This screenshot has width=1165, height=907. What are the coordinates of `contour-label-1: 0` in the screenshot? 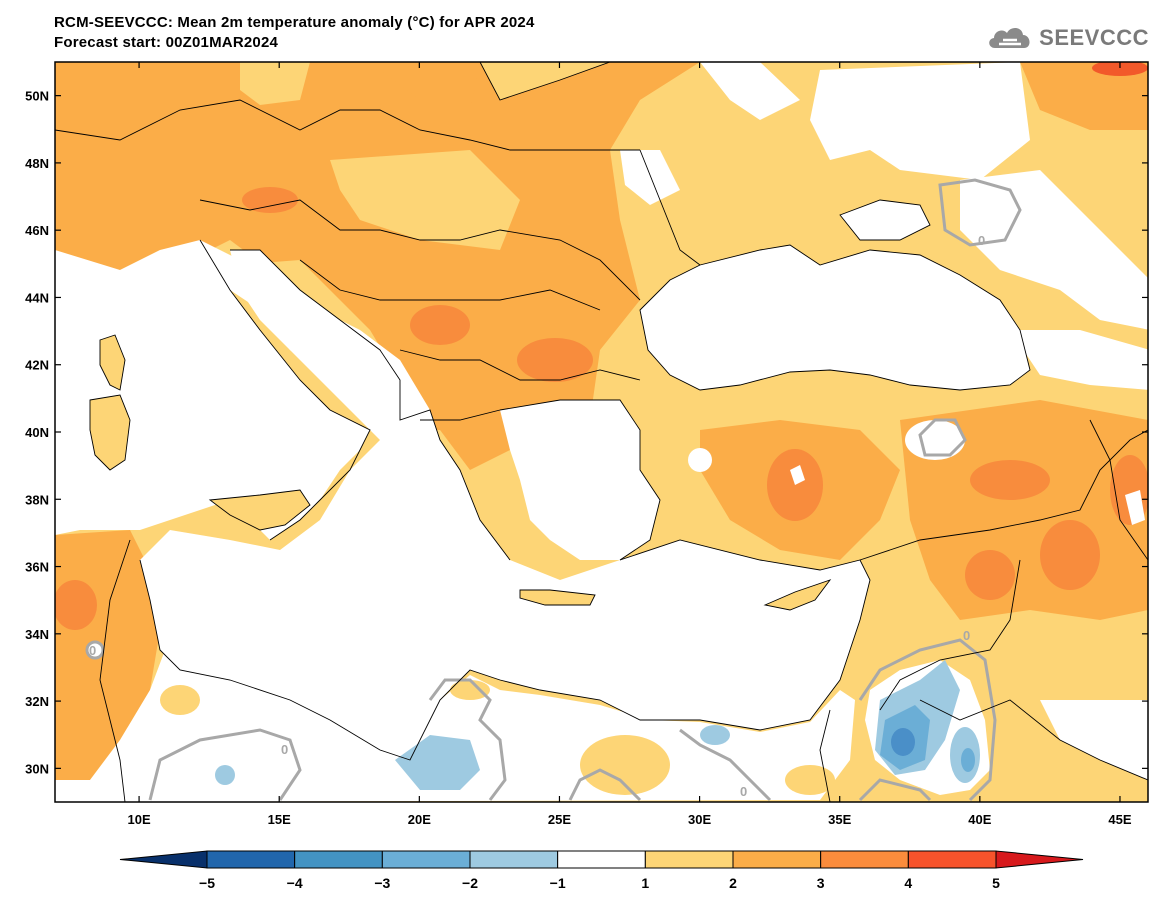 It's located at (284, 749).